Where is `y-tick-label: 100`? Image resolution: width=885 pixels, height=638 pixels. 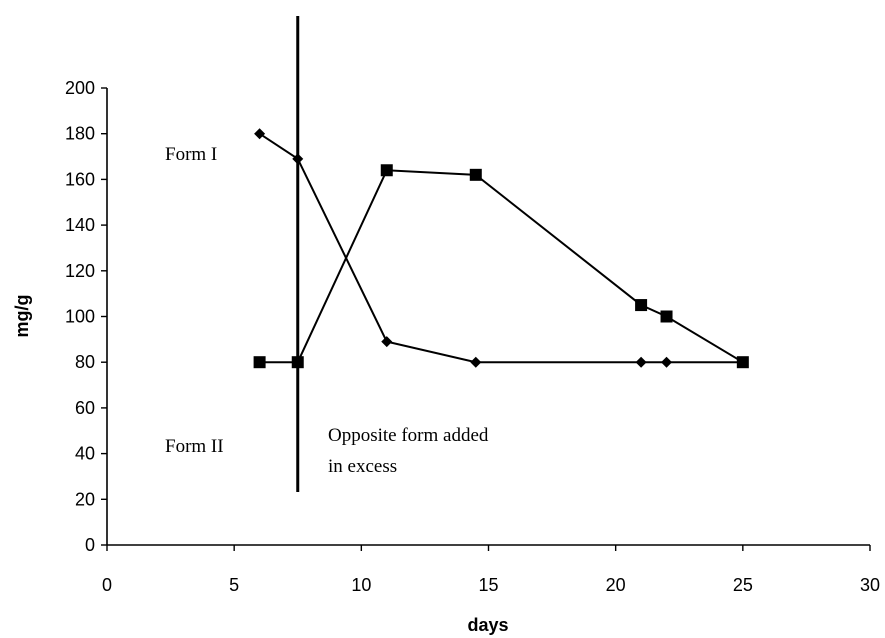
y-tick-label: 100 is located at coordinates (80, 317).